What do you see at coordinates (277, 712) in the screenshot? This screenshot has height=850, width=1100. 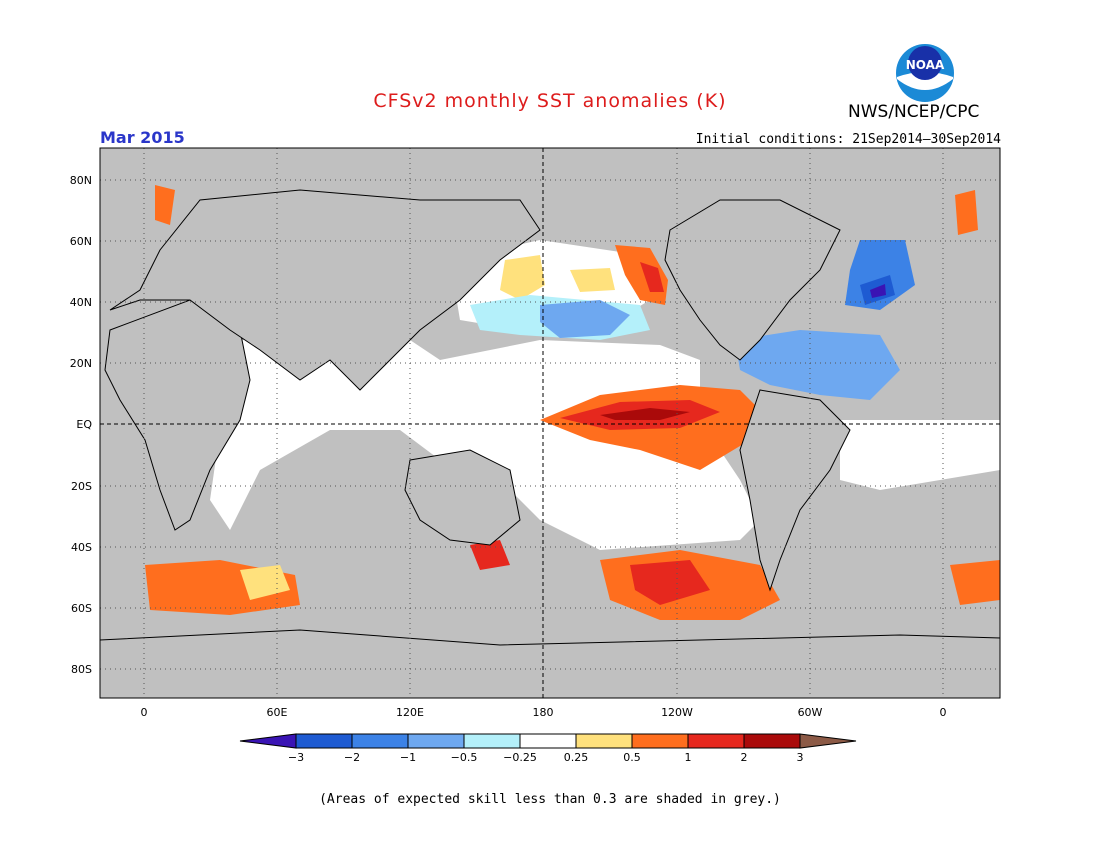 I see `lon-label: 60E` at bounding box center [277, 712].